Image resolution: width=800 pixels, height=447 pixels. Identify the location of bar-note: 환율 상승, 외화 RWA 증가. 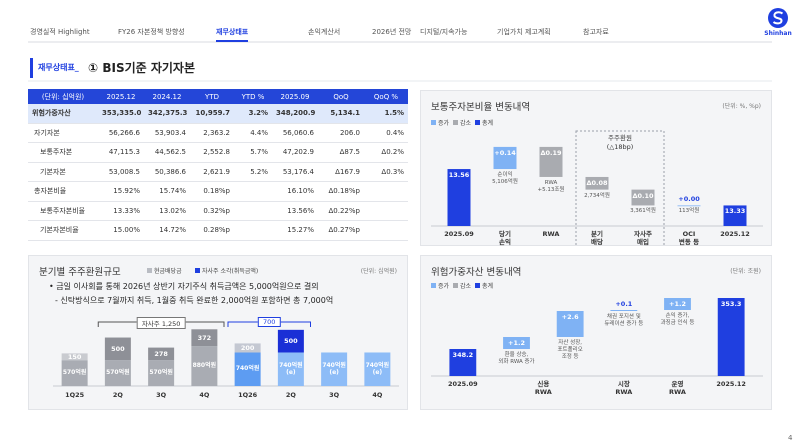
(516, 358).